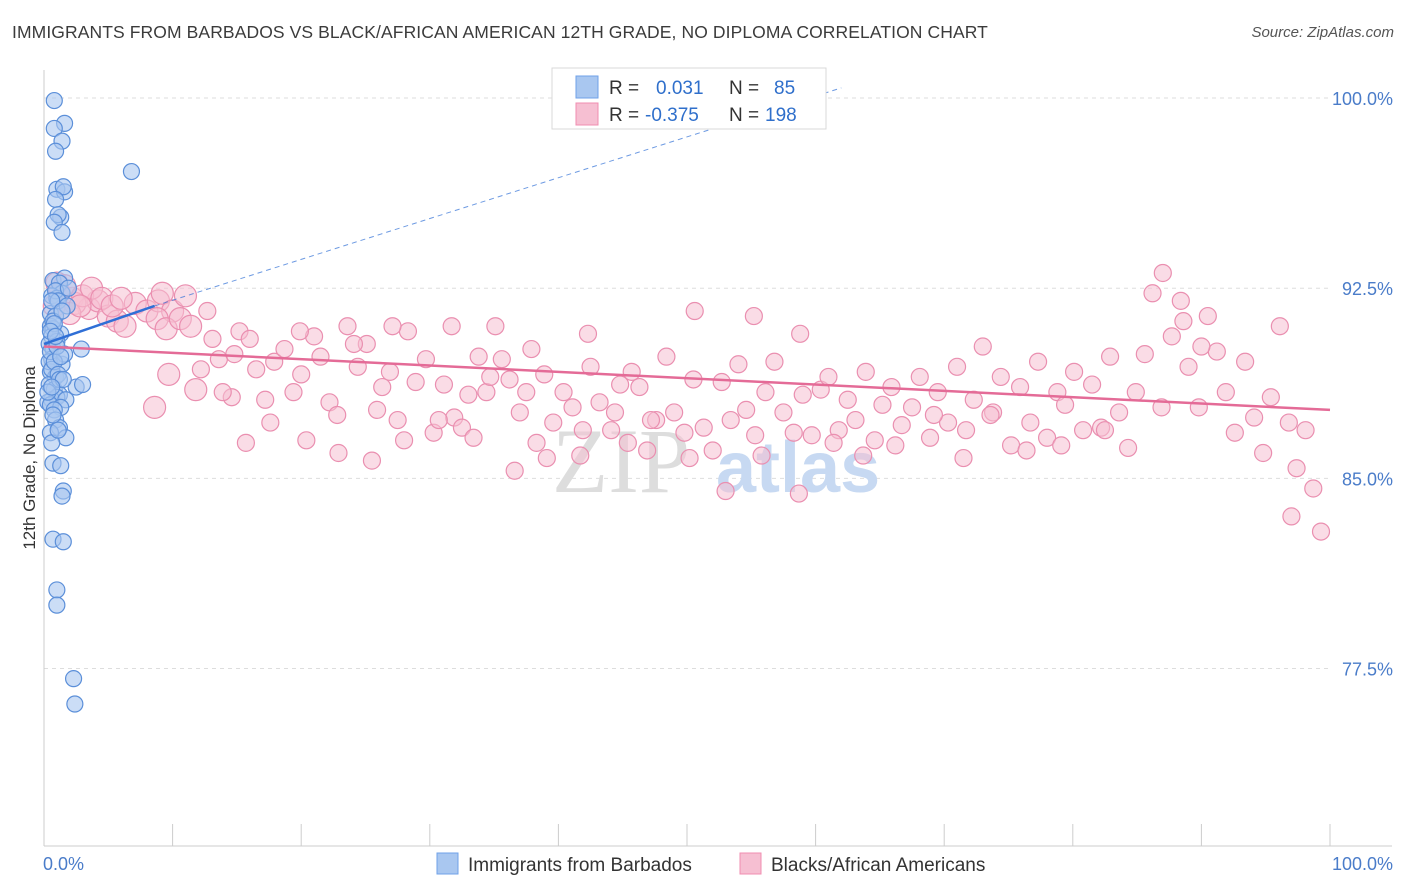  Describe the element at coordinates (99, 325) in the screenshot. I see `blue-trend-line` at that location.